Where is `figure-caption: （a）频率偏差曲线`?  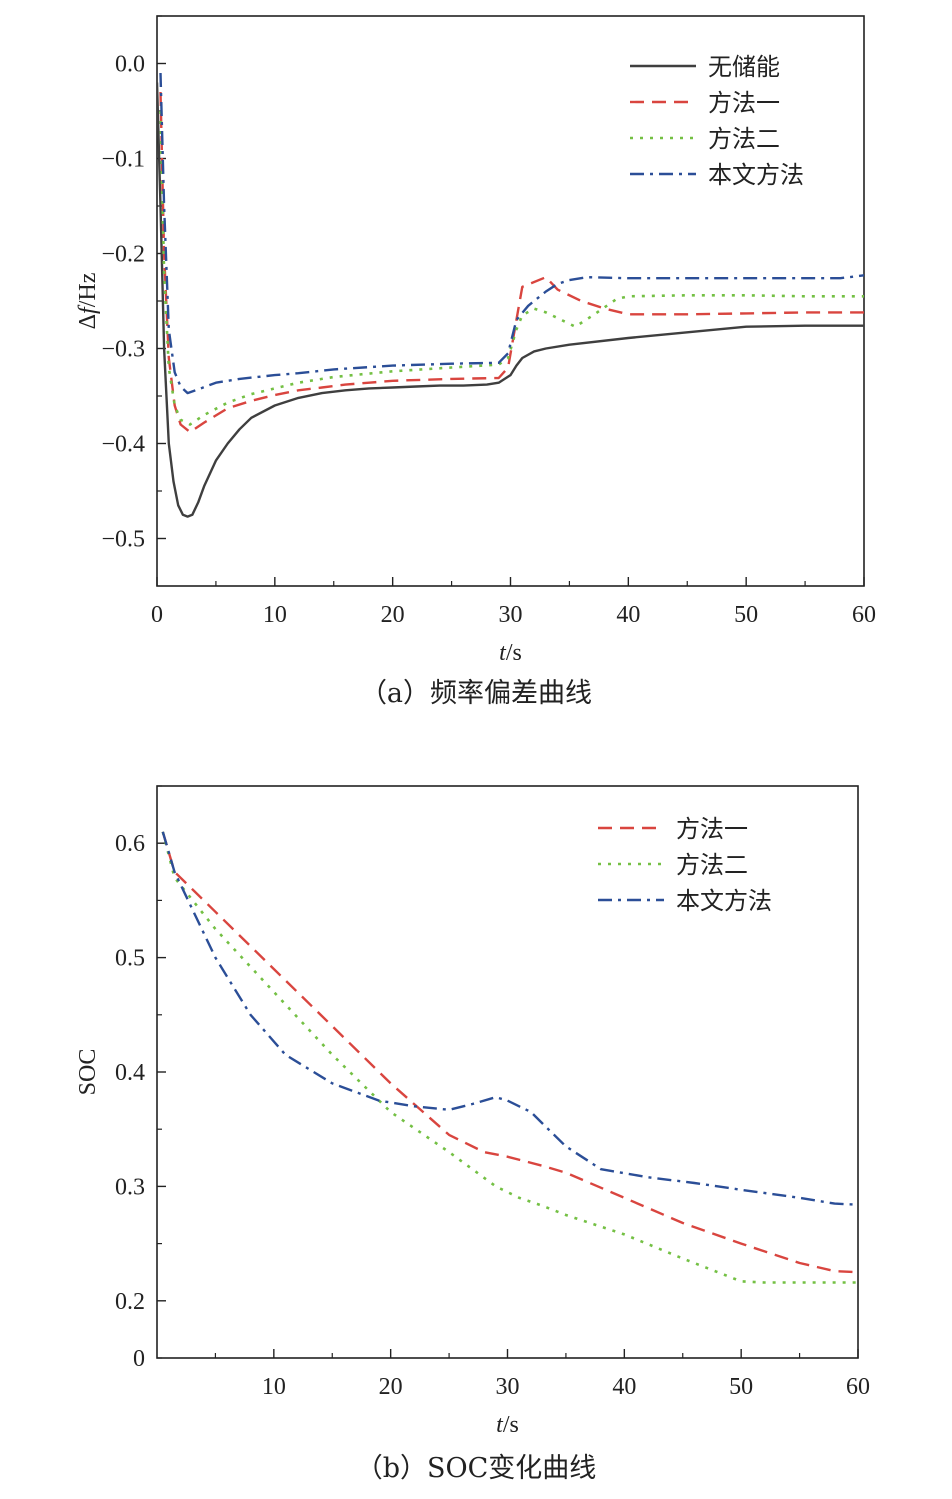 figure-caption: （a）频率偏差曲线 is located at coordinates (476, 693).